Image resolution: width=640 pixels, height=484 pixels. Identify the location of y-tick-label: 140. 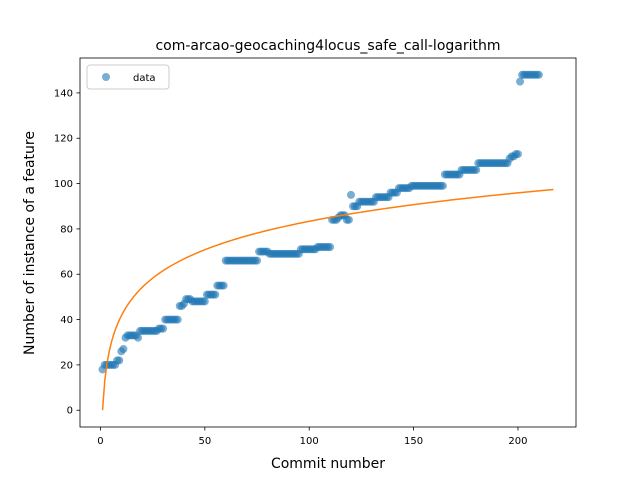
(63, 93).